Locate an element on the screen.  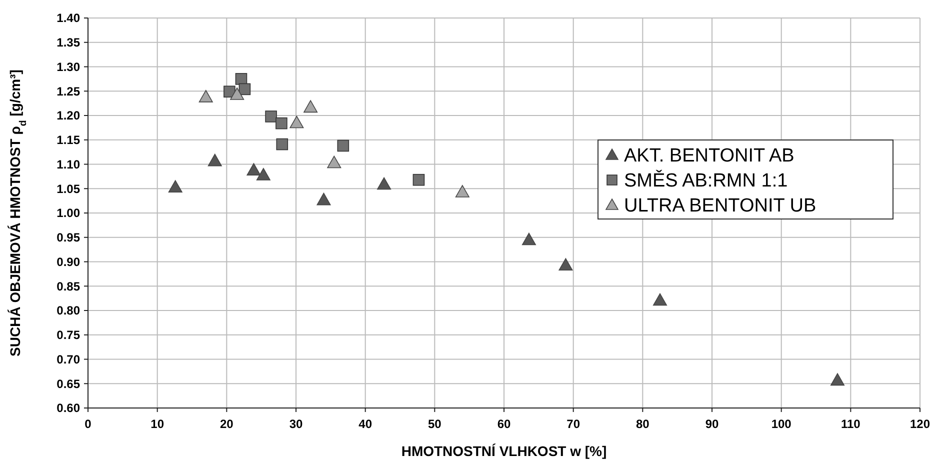
x-tick-label: 60 is located at coordinates (504, 424).